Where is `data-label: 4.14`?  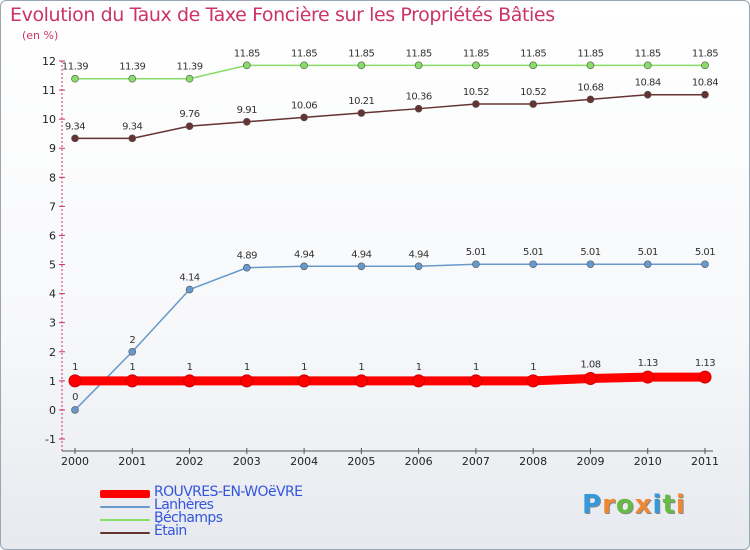
data-label: 4.14 is located at coordinates (189, 278).